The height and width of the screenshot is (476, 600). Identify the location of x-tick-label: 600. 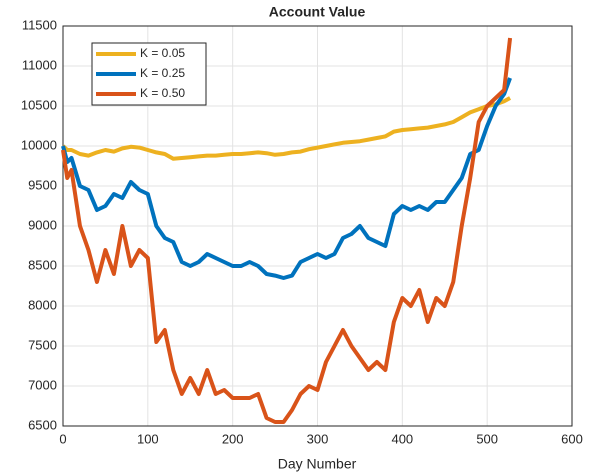
(572, 438).